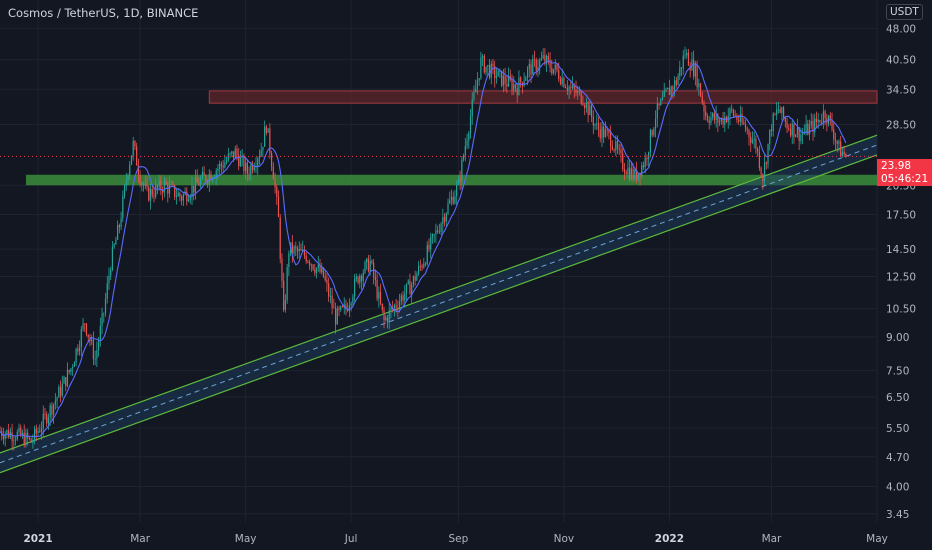  I want to click on price-axis-label: 6.50, so click(897, 398).